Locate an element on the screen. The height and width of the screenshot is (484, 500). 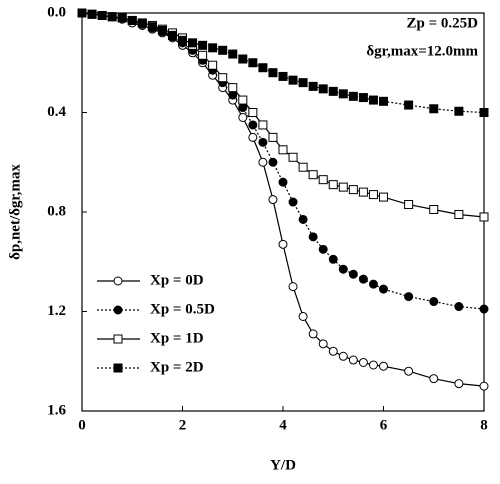
y-tick-label: 1.6 is located at coordinates (56, 410).